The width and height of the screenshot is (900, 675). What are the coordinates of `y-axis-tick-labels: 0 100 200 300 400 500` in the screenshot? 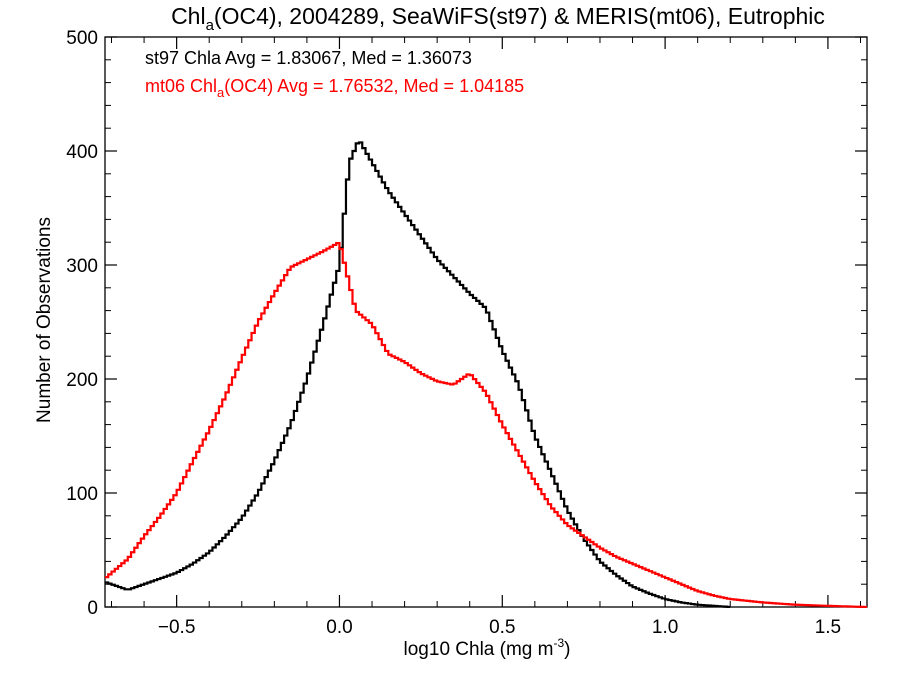 It's located at (82, 323).